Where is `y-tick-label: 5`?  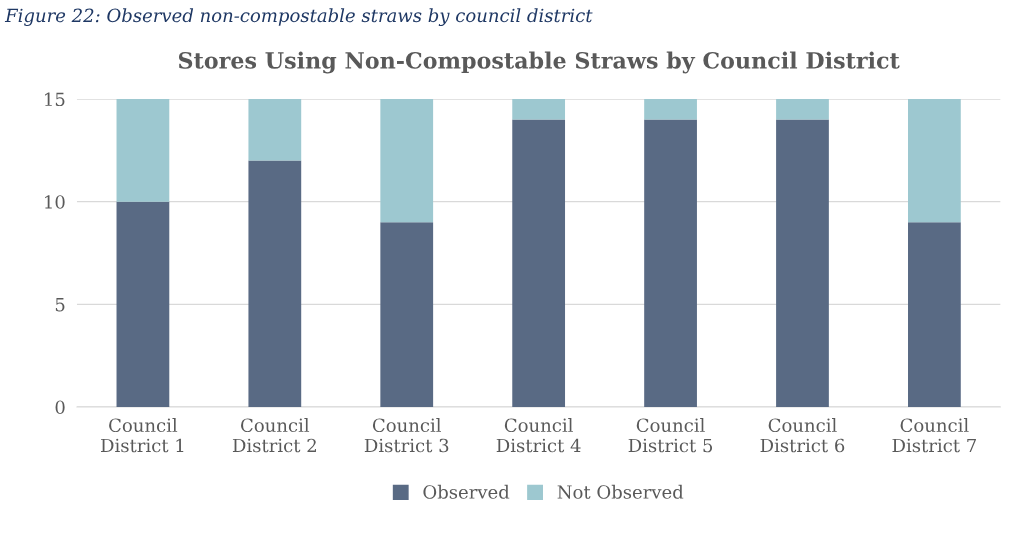
y-tick-label: 5 is located at coordinates (60, 305).